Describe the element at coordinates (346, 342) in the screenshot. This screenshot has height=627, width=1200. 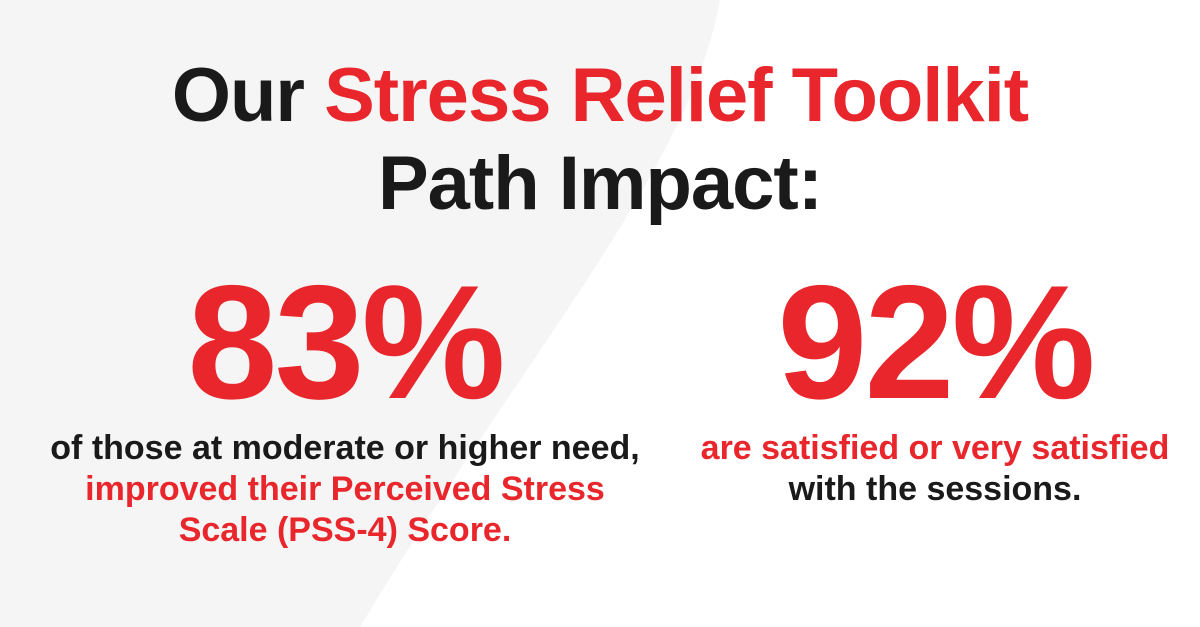
I see `stat-value: 83%` at that location.